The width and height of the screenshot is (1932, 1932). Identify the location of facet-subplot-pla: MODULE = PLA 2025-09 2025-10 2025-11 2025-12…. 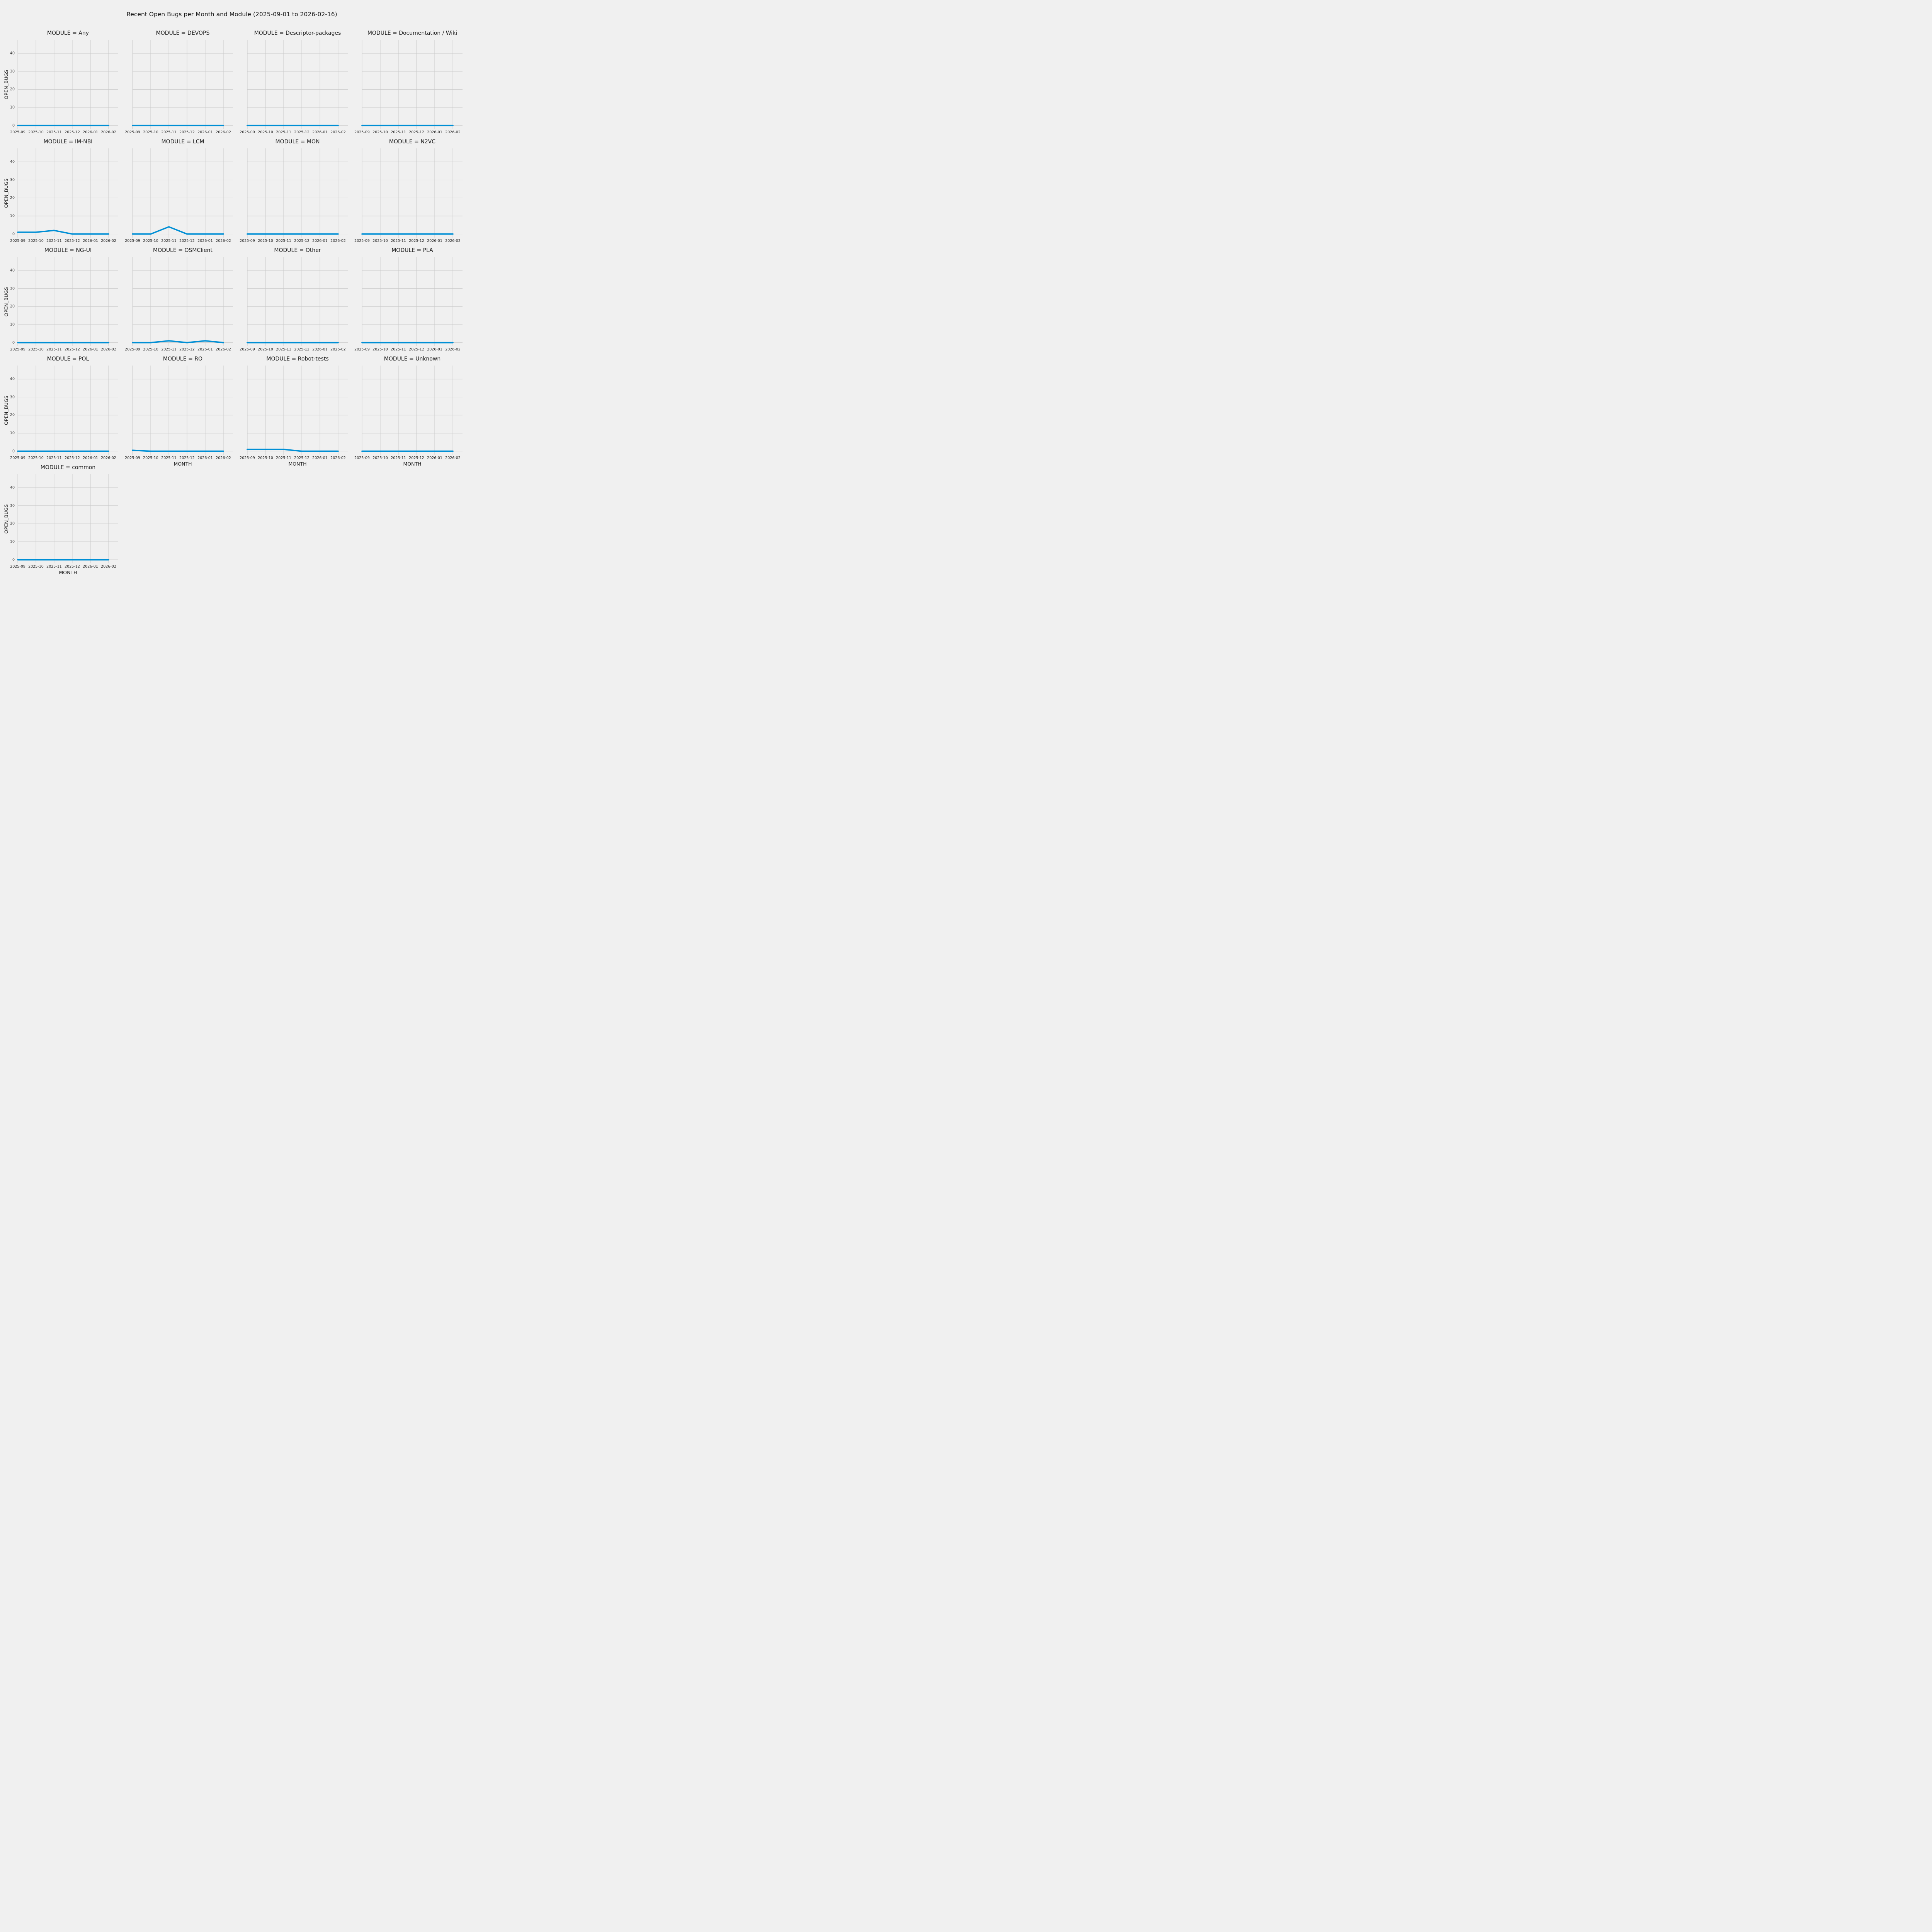
(408, 300).